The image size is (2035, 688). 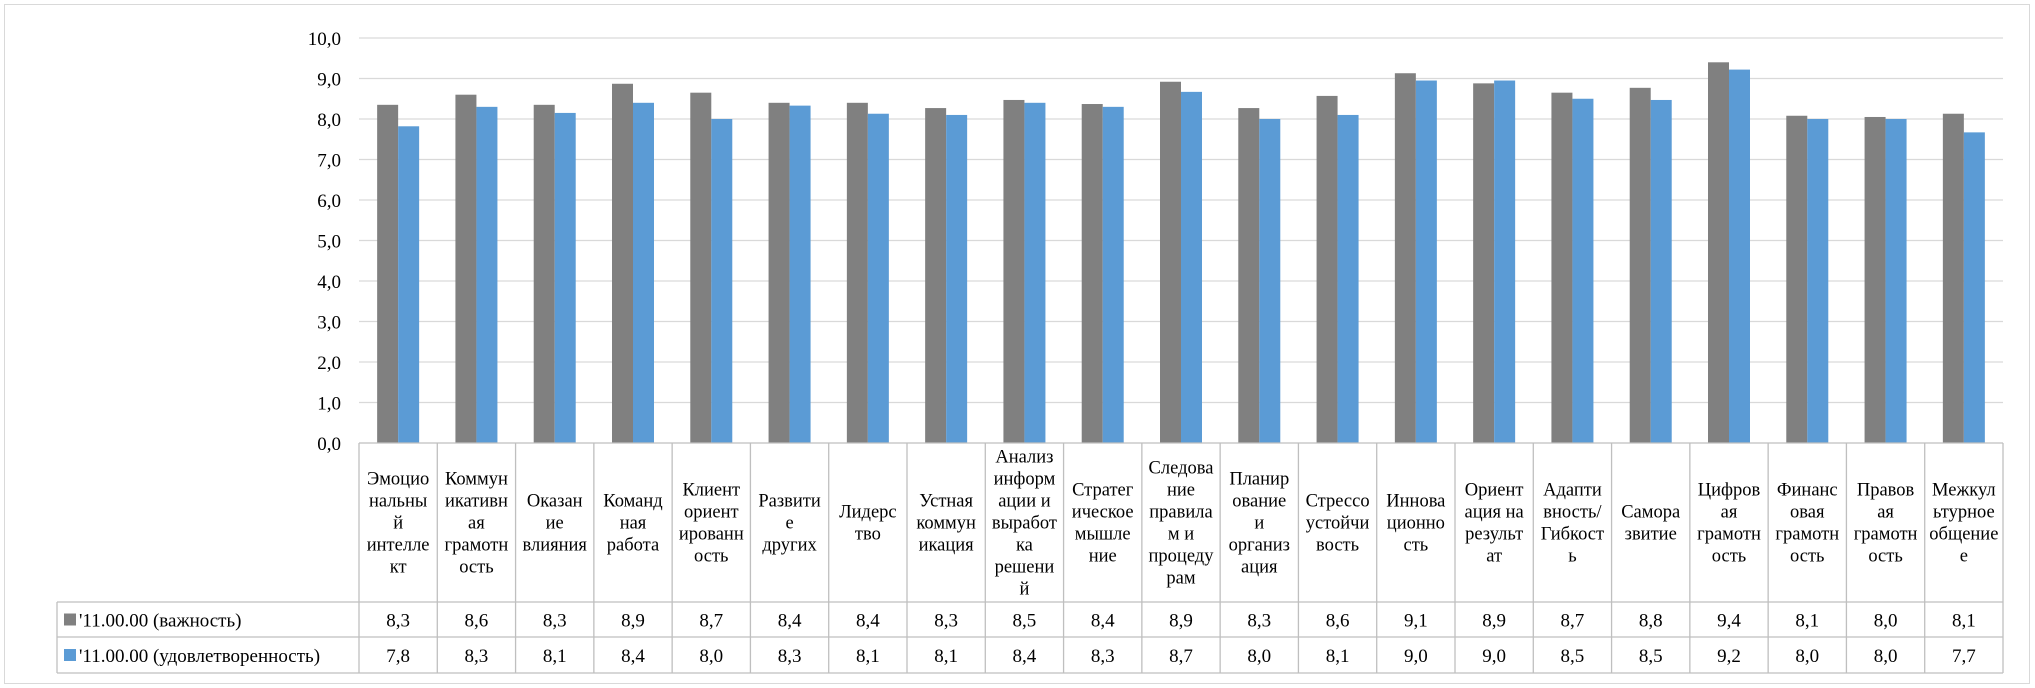 I want to click on category-label: Иннова ционно сть, so click(x=1415, y=524).